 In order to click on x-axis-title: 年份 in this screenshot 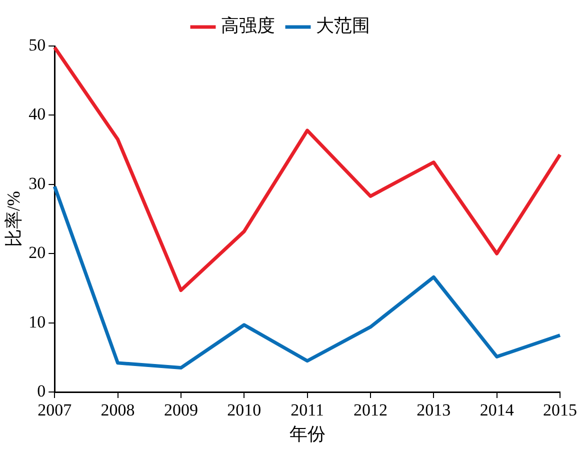, I will do `click(307, 434)`.